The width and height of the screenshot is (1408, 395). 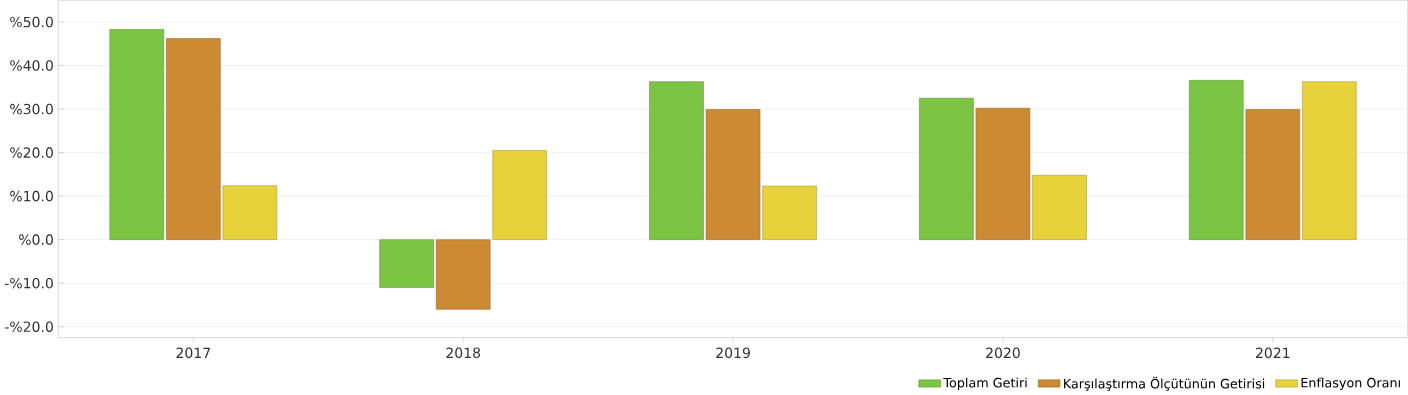 I want to click on y-tick-label: -%10.0, so click(x=28, y=283).